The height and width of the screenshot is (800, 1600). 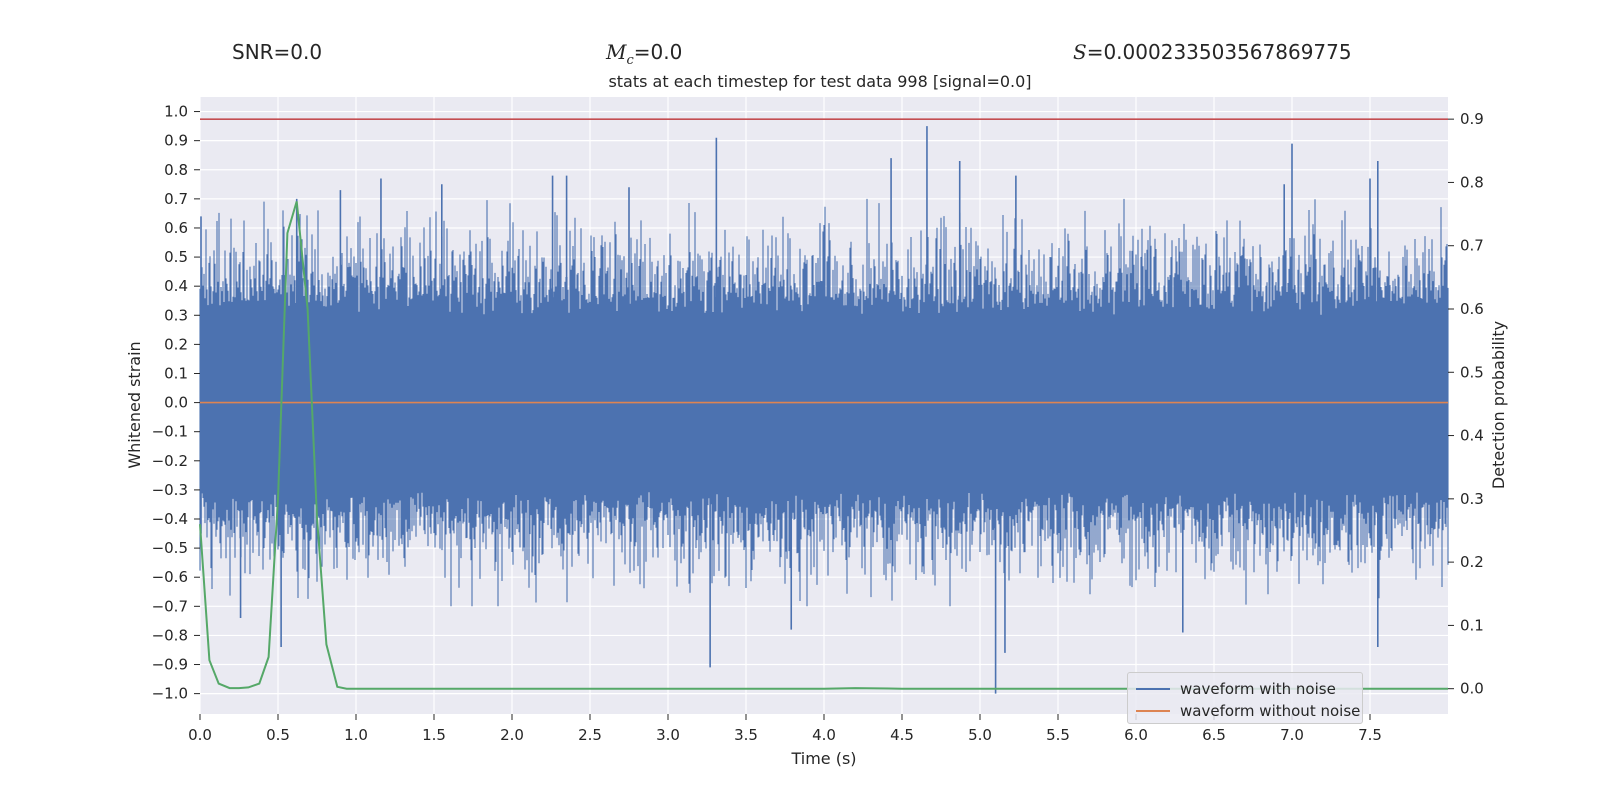 I want to click on x-tick-label: 0.5, so click(x=278, y=735).